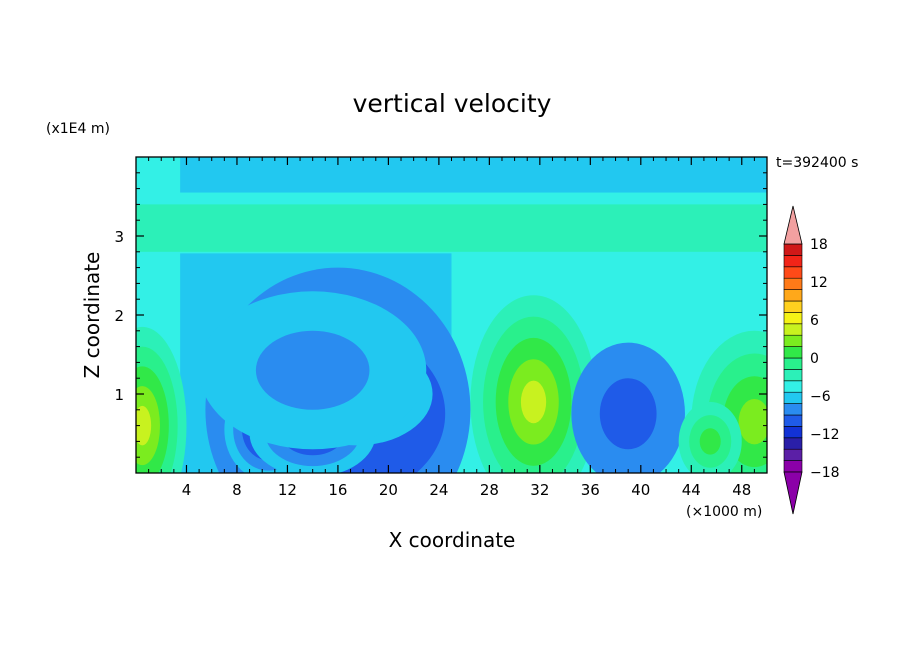 The width and height of the screenshot is (904, 654). I want to click on x-unit-label: (×1000 m), so click(724, 512).